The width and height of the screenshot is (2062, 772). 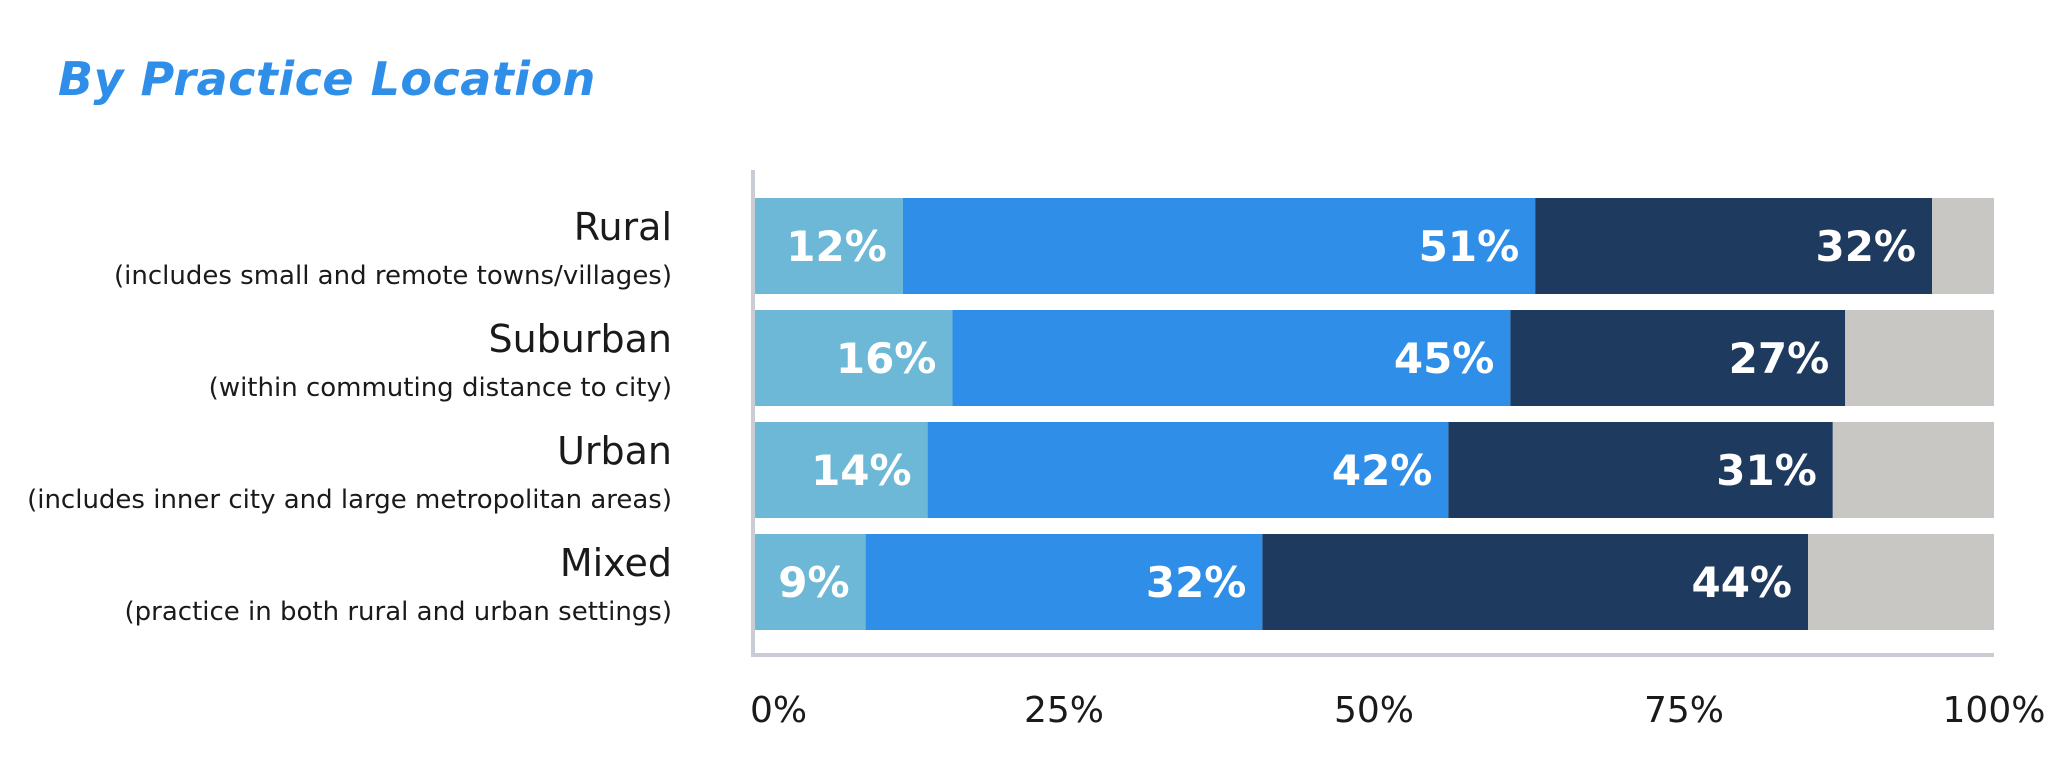 What do you see at coordinates (623, 227) in the screenshot?
I see `category-label-rural: Rural` at bounding box center [623, 227].